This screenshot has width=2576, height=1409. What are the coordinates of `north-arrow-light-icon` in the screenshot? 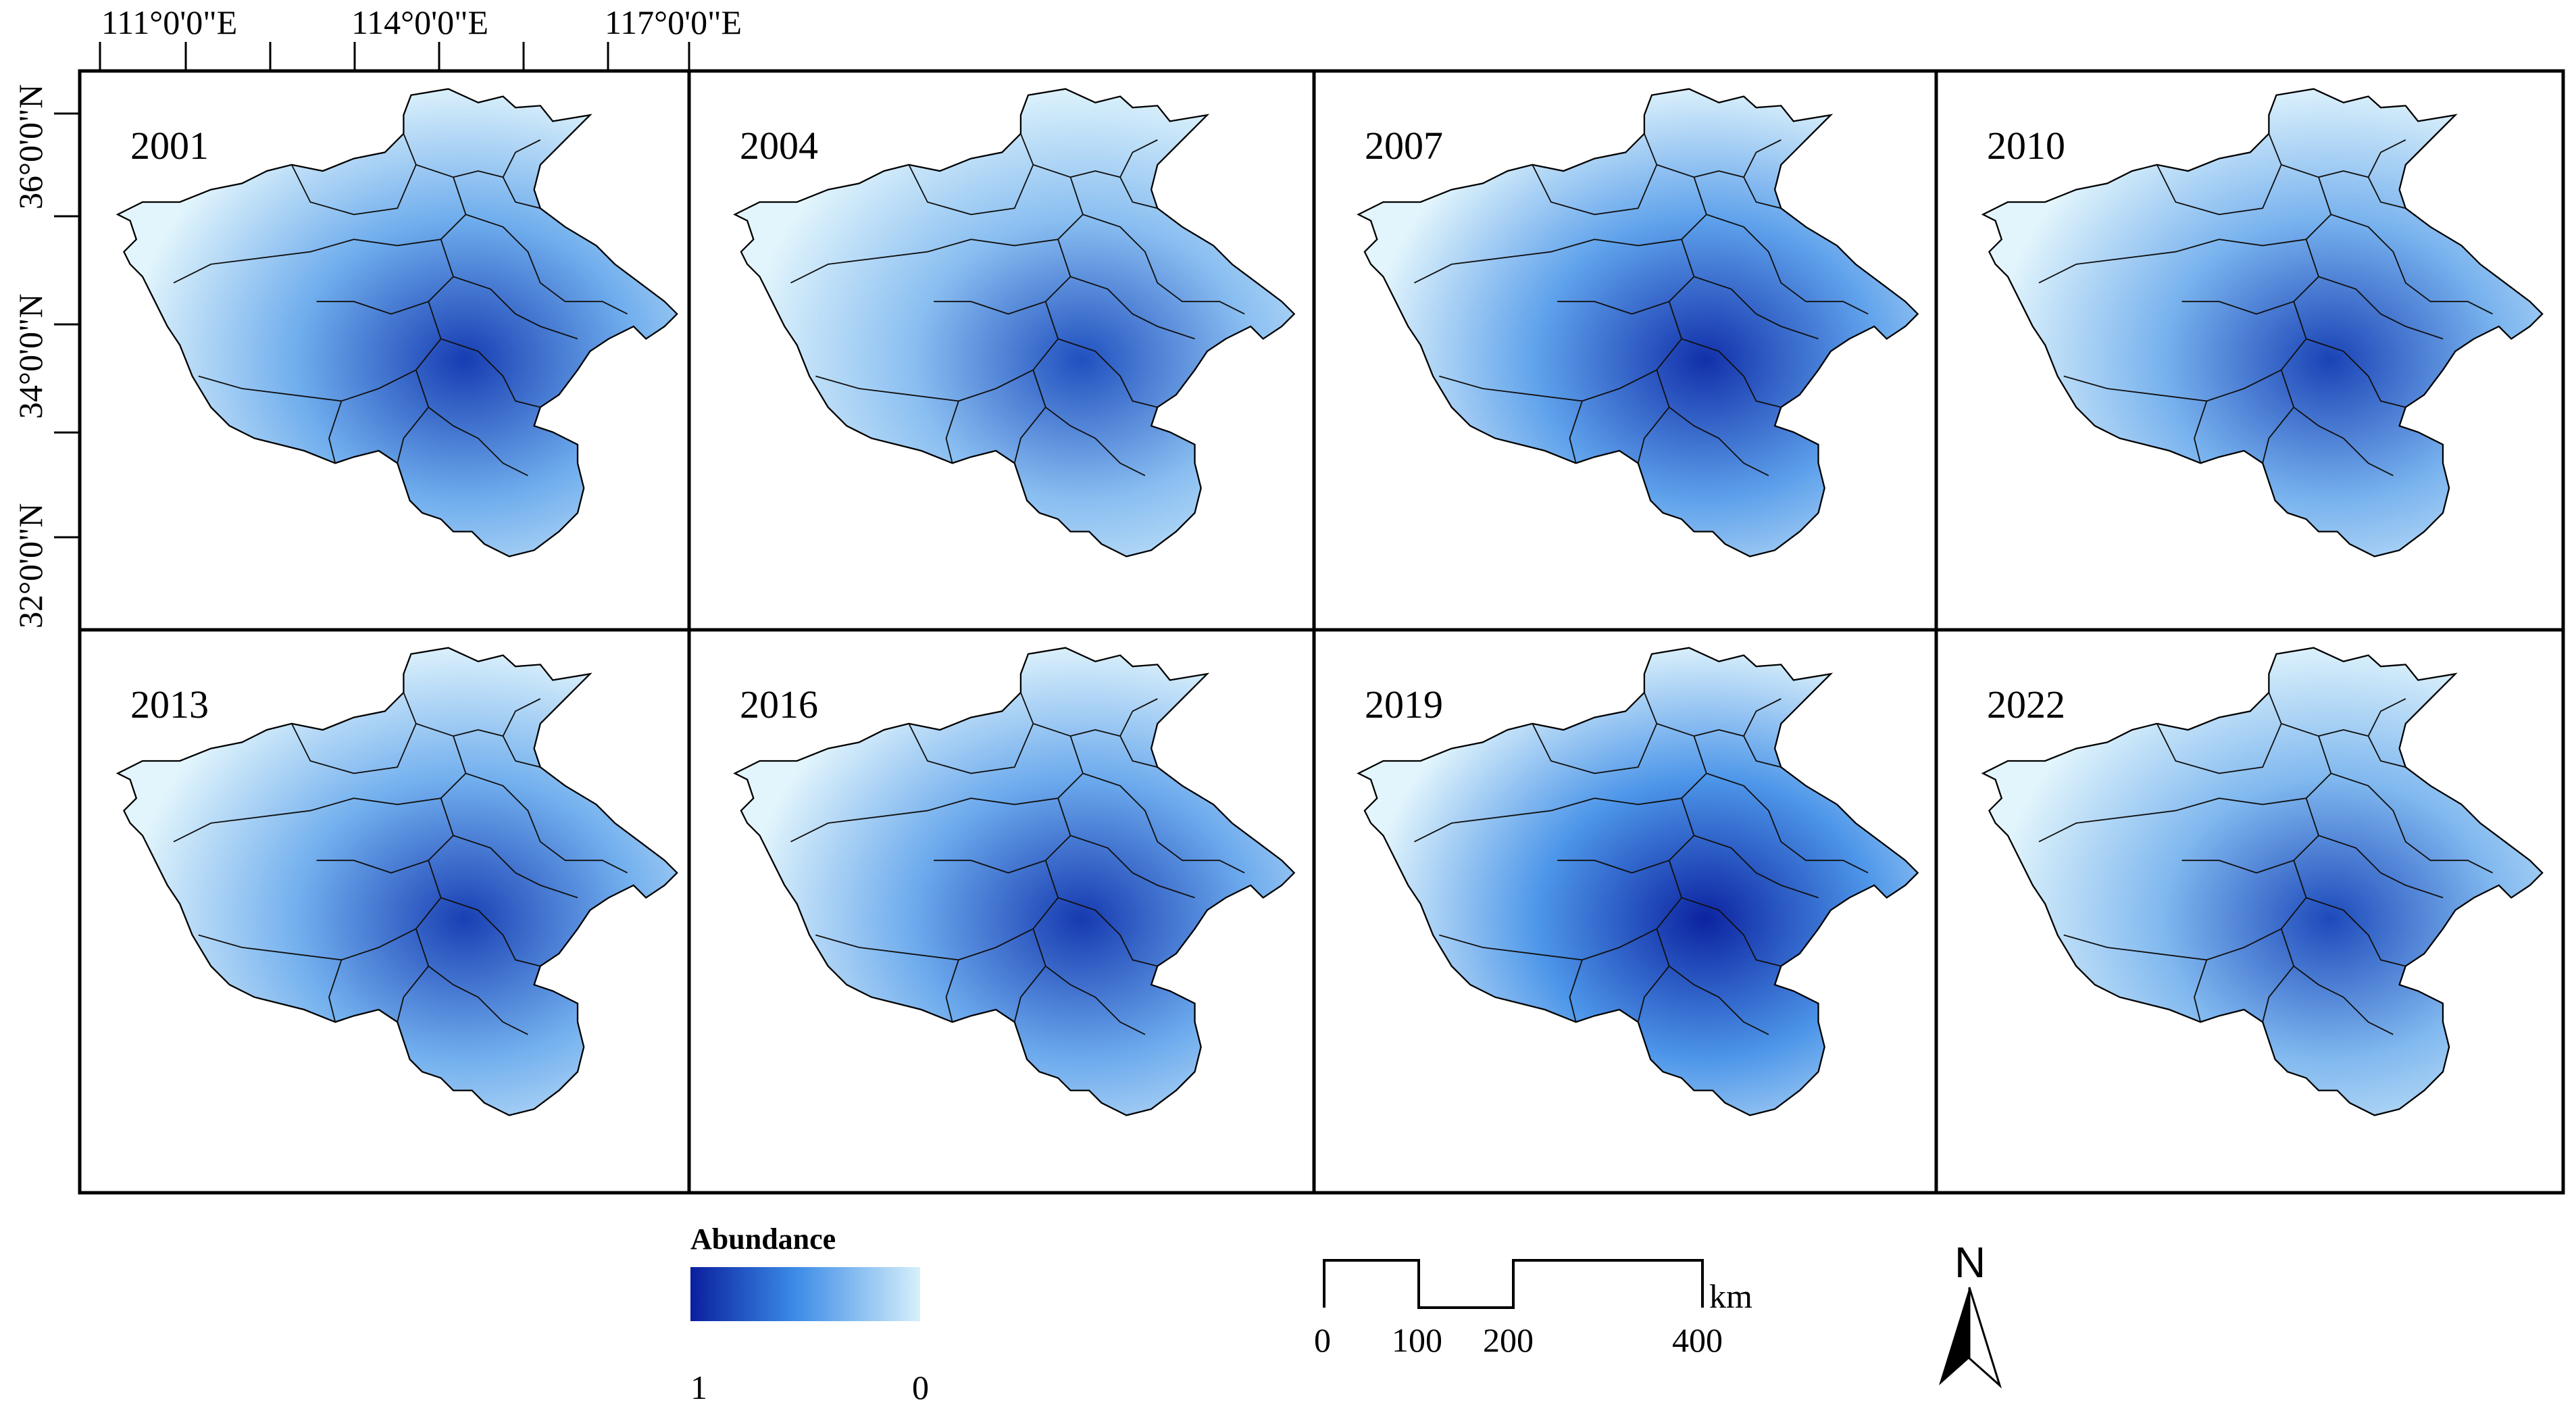 It's located at (1985, 1338).